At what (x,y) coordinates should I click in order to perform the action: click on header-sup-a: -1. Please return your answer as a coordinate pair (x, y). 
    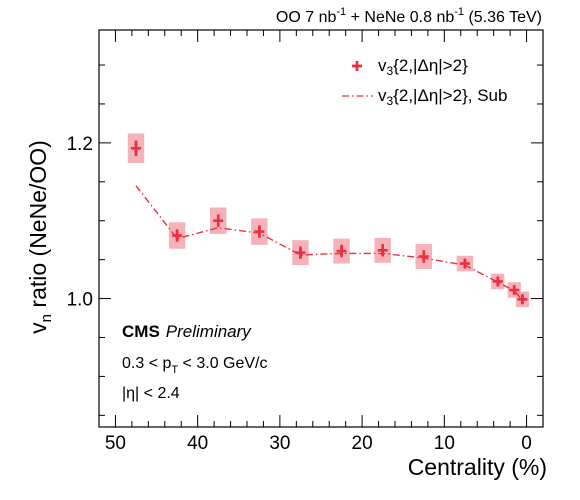
    Looking at the image, I should click on (341, 12).